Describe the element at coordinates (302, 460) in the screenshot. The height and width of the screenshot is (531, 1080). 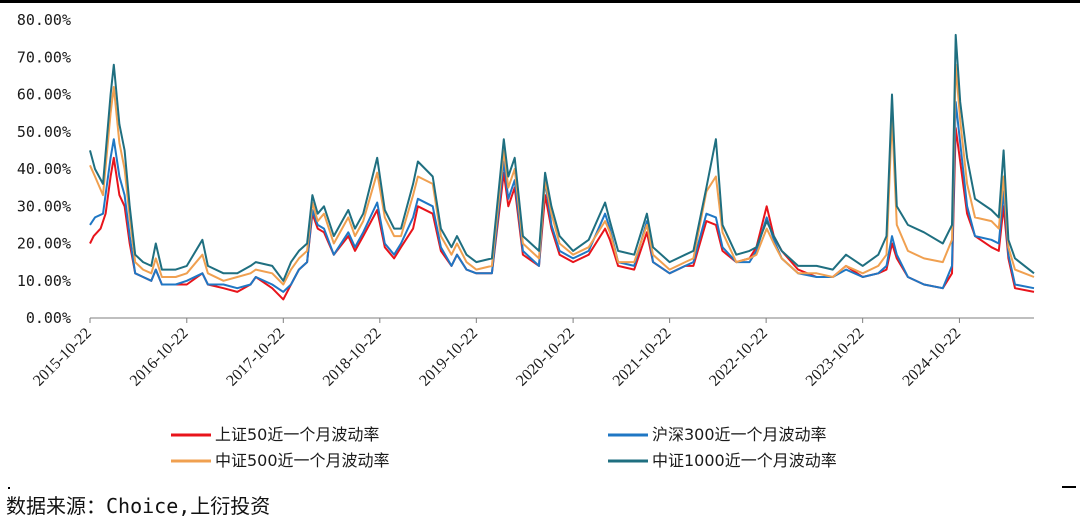
I see `legend-label: 中证500近一个月波动率` at that location.